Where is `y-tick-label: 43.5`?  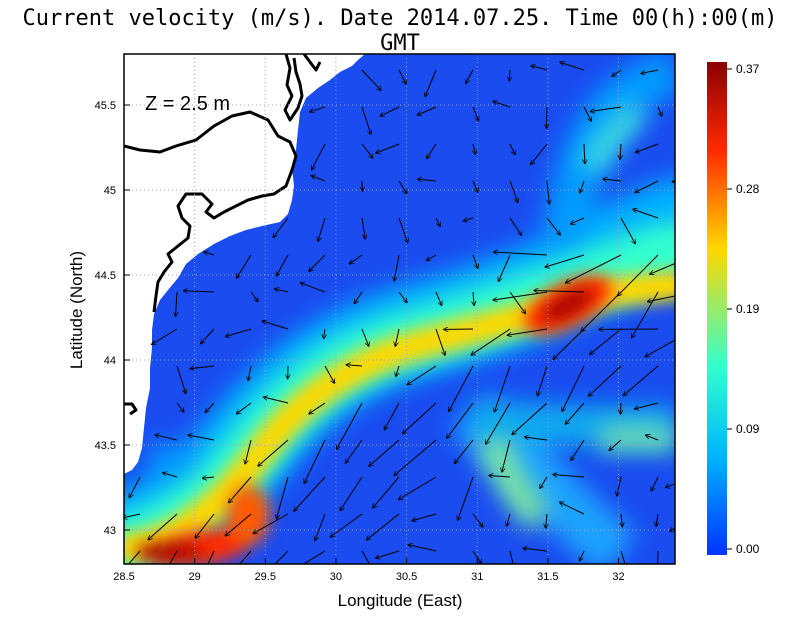 y-tick-label: 43.5 is located at coordinates (105, 446).